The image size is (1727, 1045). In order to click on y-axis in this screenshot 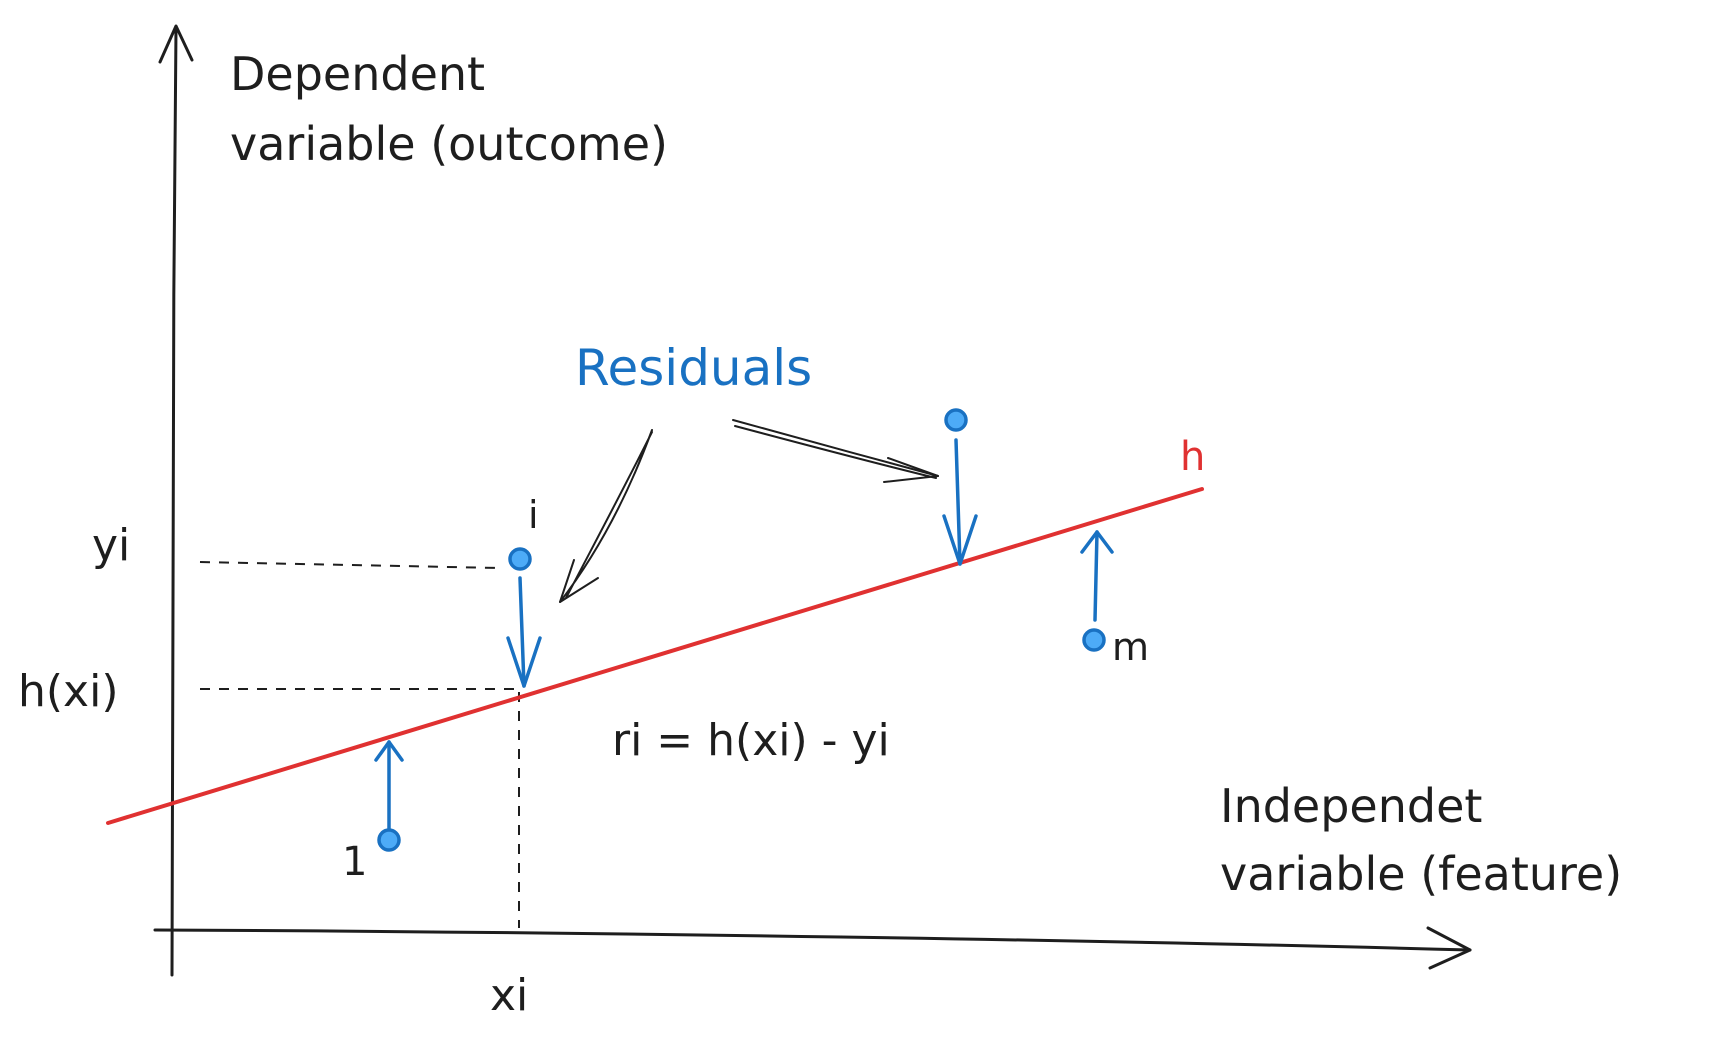, I will do `click(176, 500)`.